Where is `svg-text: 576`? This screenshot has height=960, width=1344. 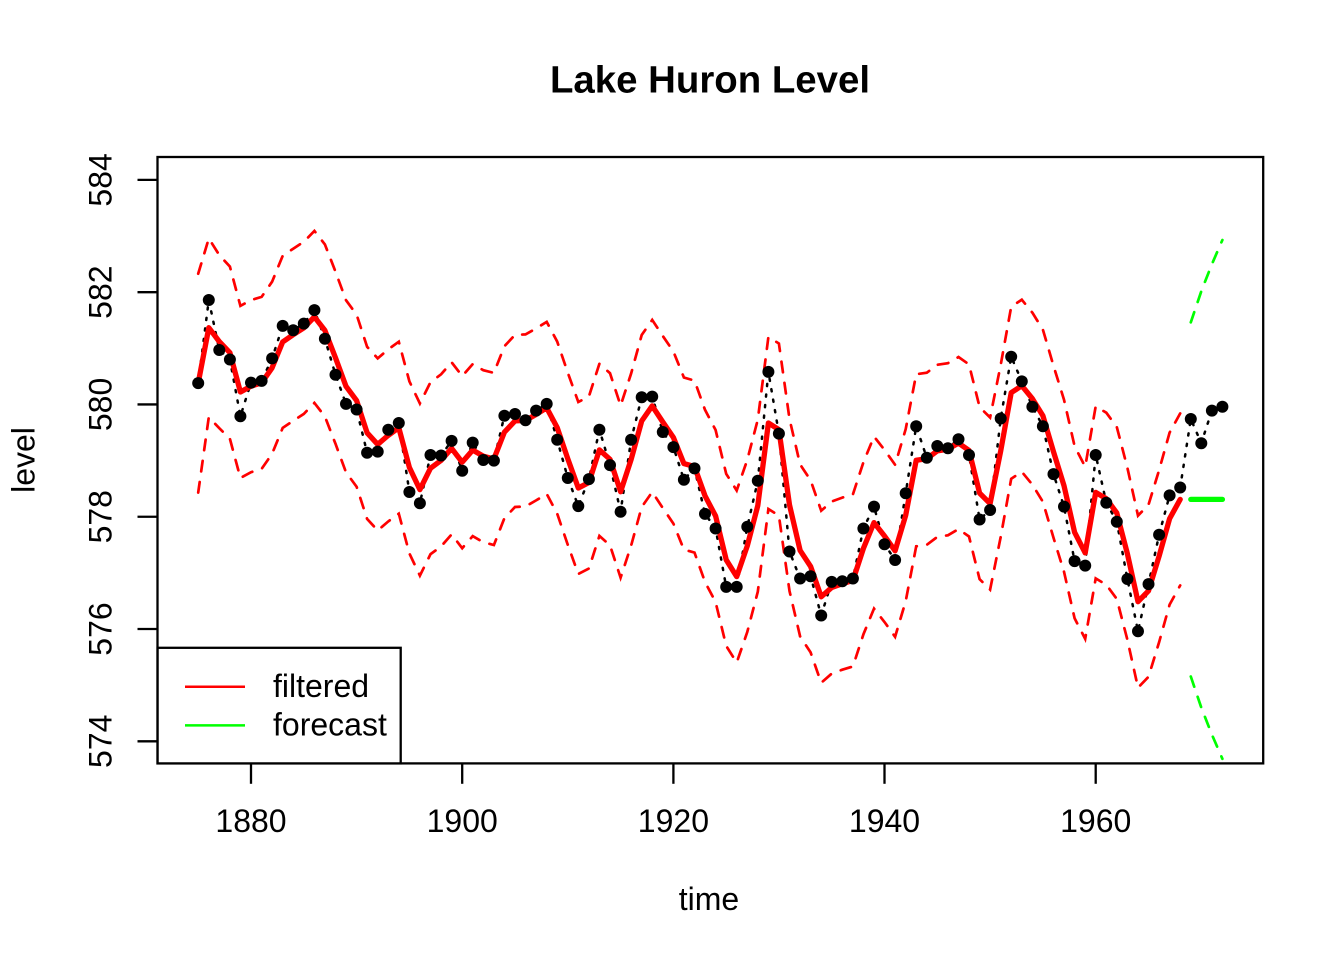 svg-text: 576 is located at coordinates (101, 628).